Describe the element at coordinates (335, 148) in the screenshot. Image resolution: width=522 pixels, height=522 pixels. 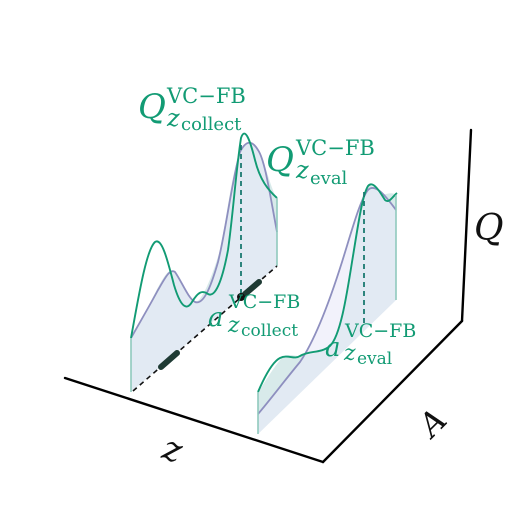
I see `label-q-eval-sup: VC−FB` at that location.